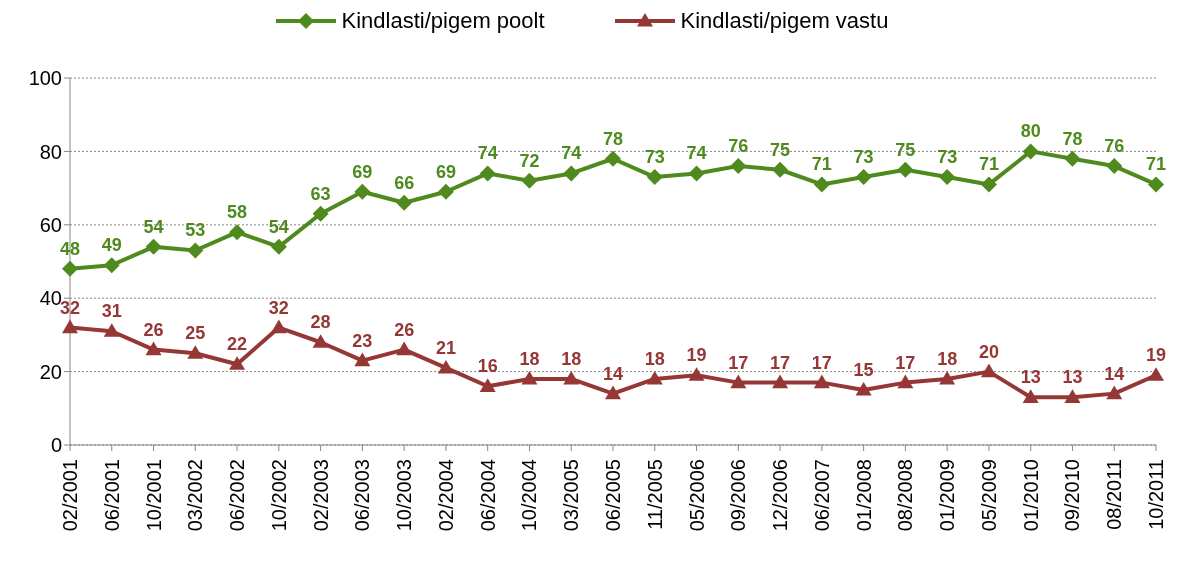  What do you see at coordinates (445, 495) in the screenshot?
I see `x-tick-label: 02/2004` at bounding box center [445, 495].